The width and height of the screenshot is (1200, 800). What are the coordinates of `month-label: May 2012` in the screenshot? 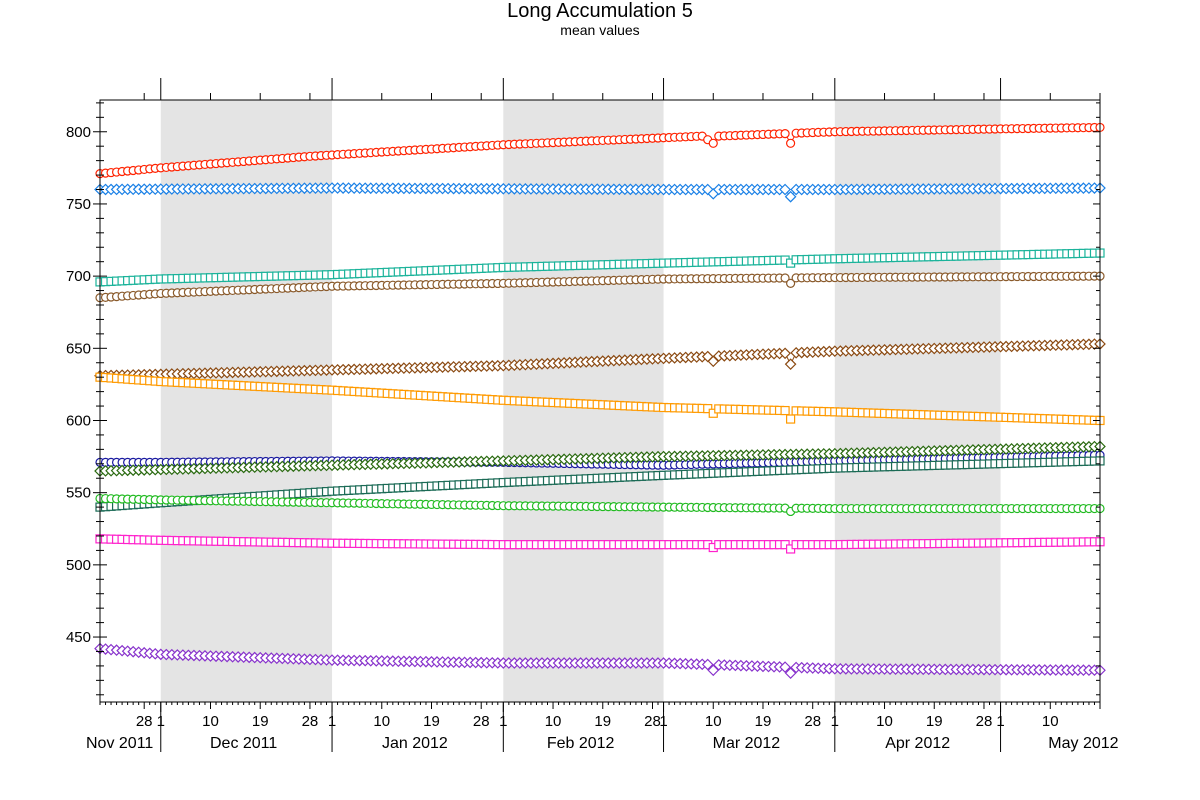 It's located at (1083, 743).